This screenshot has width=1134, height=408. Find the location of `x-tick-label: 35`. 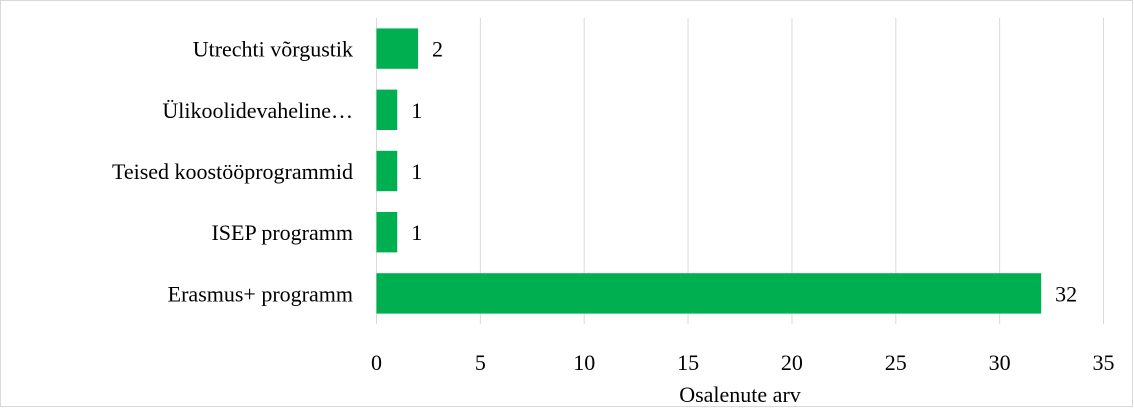

x-tick-label: 35 is located at coordinates (1104, 362).